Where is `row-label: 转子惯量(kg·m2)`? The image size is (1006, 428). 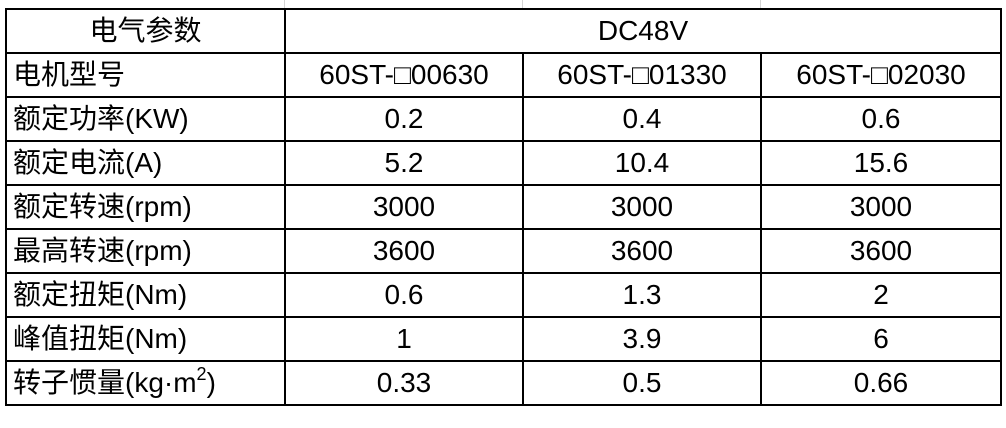
row-label: 转子惯量(kg·m2) is located at coordinates (145, 383).